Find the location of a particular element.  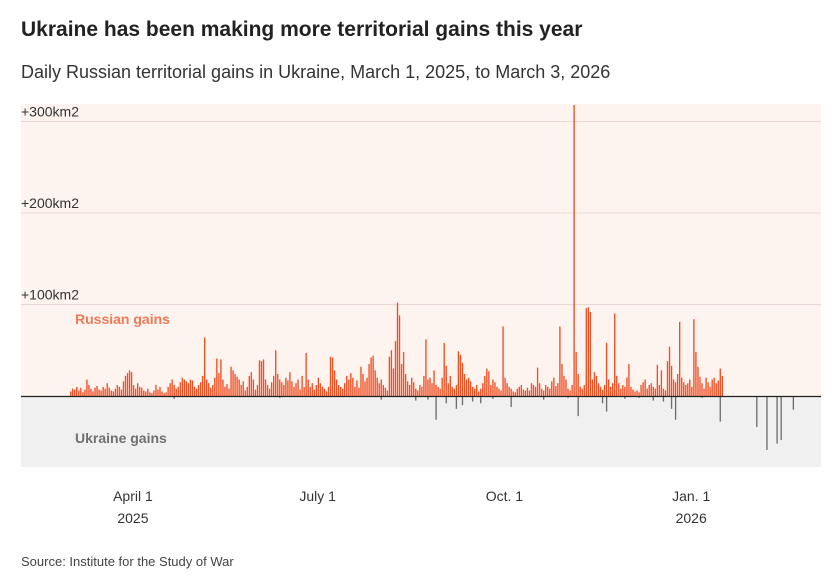

x-tick-year-label: 2026 is located at coordinates (691, 518).